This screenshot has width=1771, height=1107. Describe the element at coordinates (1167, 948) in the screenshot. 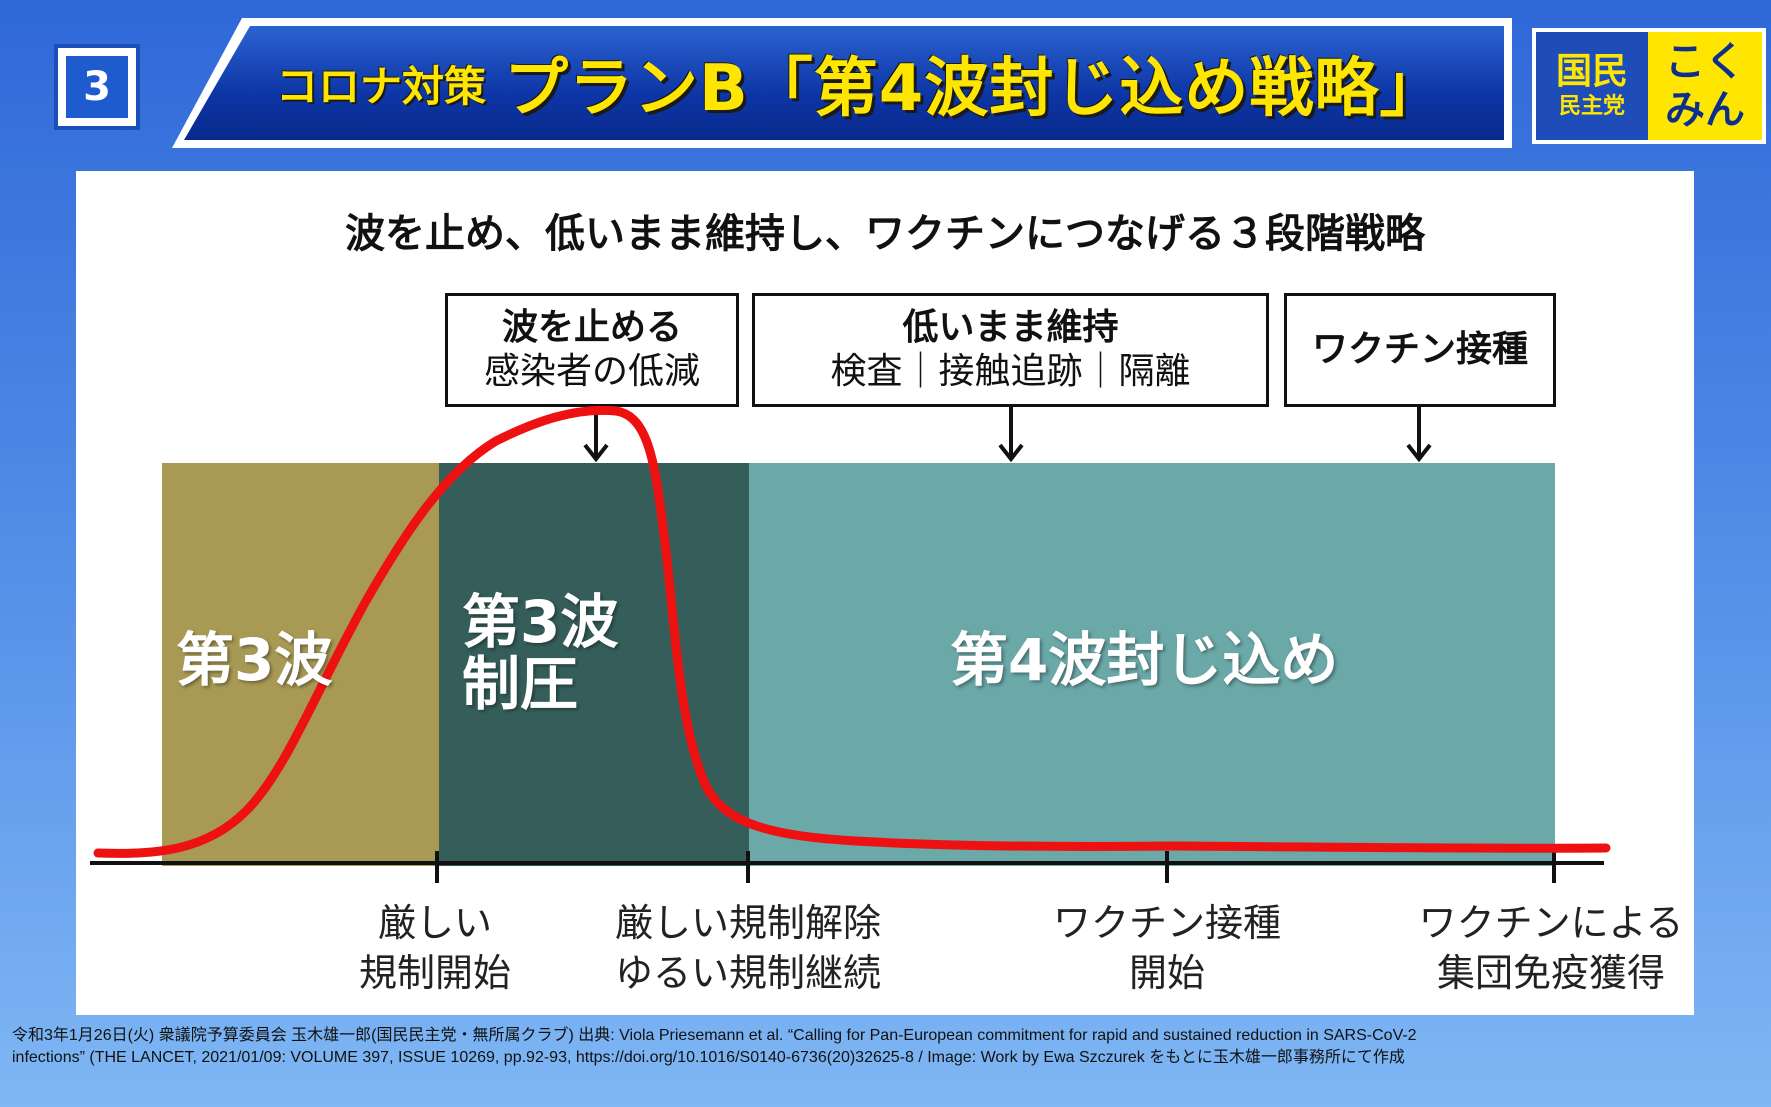

I see `tick-label-vaccination-start: ワクチン接種 開始` at that location.